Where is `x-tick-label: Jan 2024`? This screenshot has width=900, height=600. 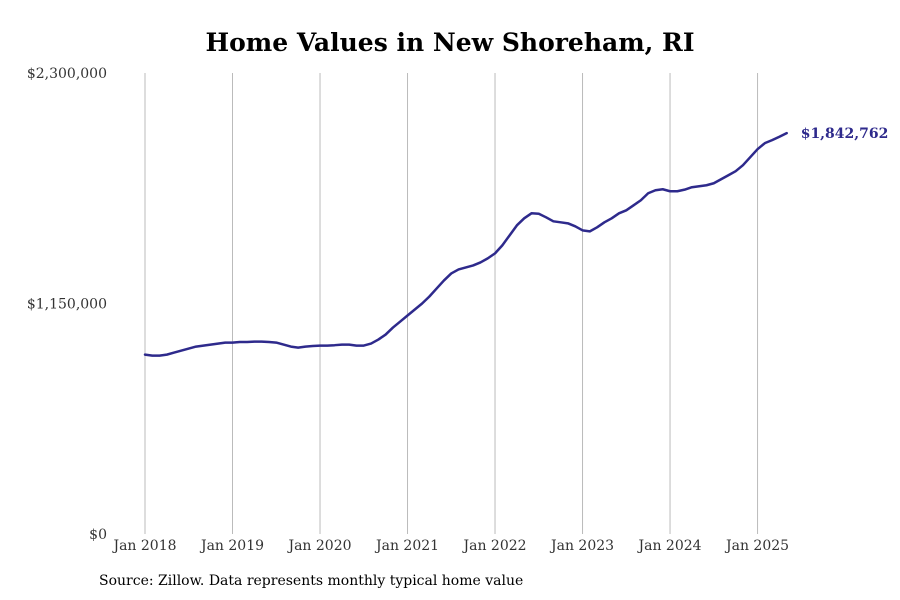
x-tick-label: Jan 2024 is located at coordinates (669, 546).